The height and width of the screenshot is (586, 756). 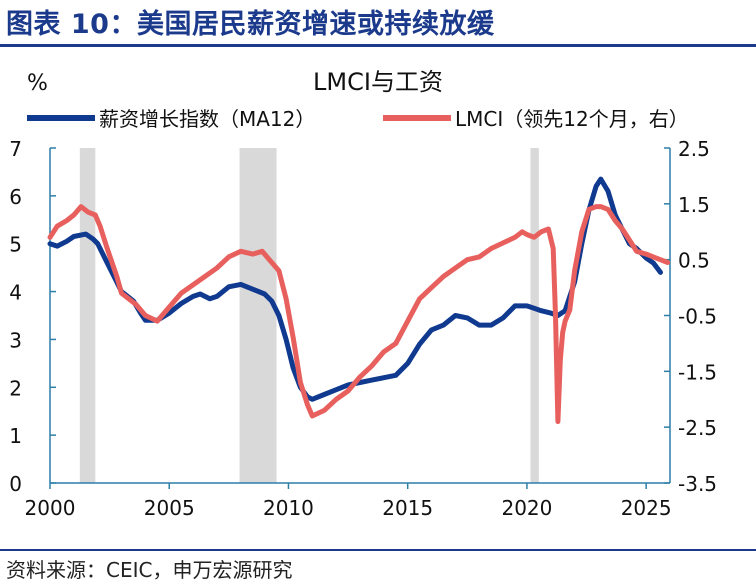 What do you see at coordinates (15, 197) in the screenshot?
I see `left-tick-label: 6` at bounding box center [15, 197].